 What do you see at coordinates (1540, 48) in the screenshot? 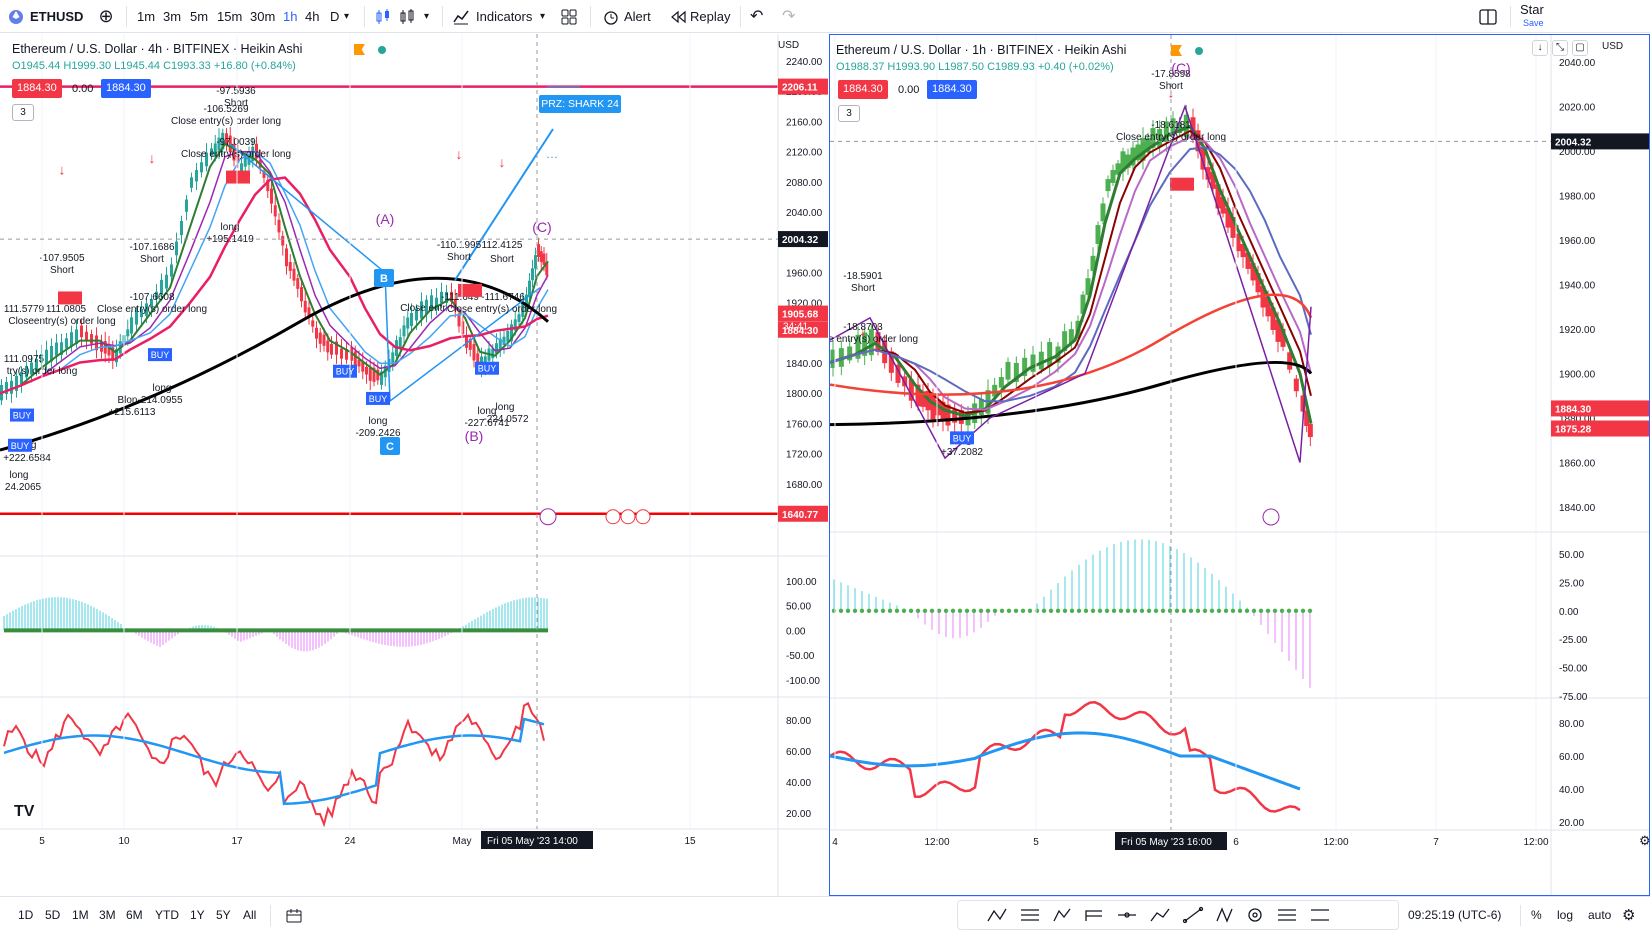
I see `scroll-down-icon: ↓` at bounding box center [1540, 48].